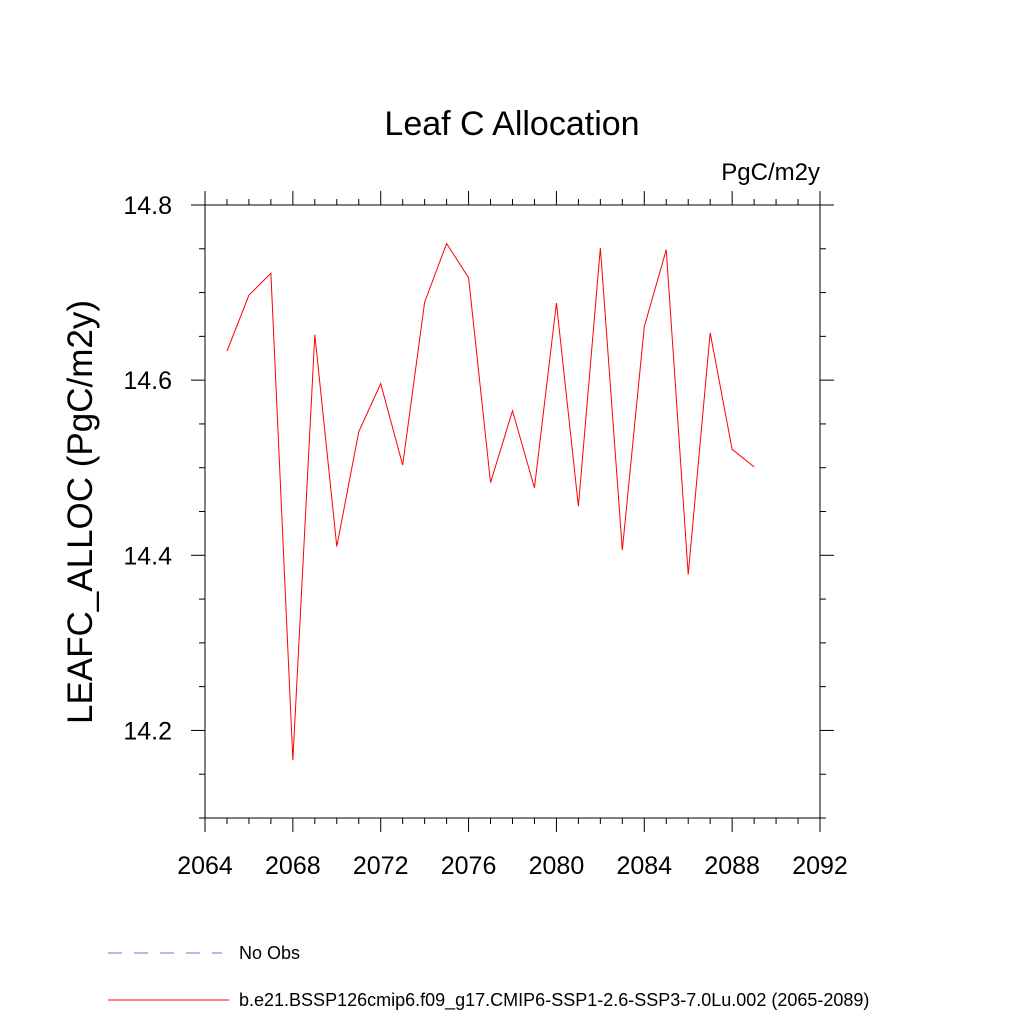  I want to click on y-tick-label: 14.6, so click(147, 381).